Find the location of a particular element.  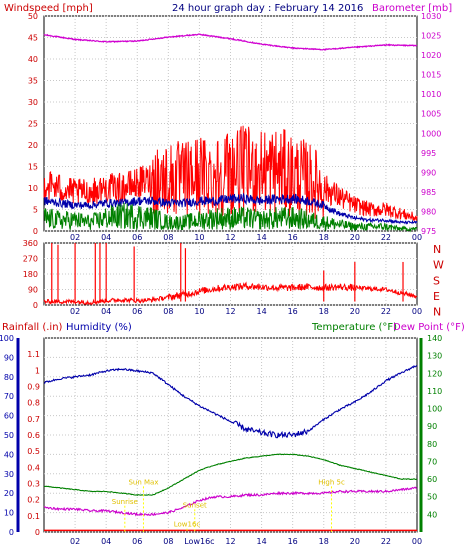

temperature-label: Temperature (°F) is located at coordinates (354, 327).